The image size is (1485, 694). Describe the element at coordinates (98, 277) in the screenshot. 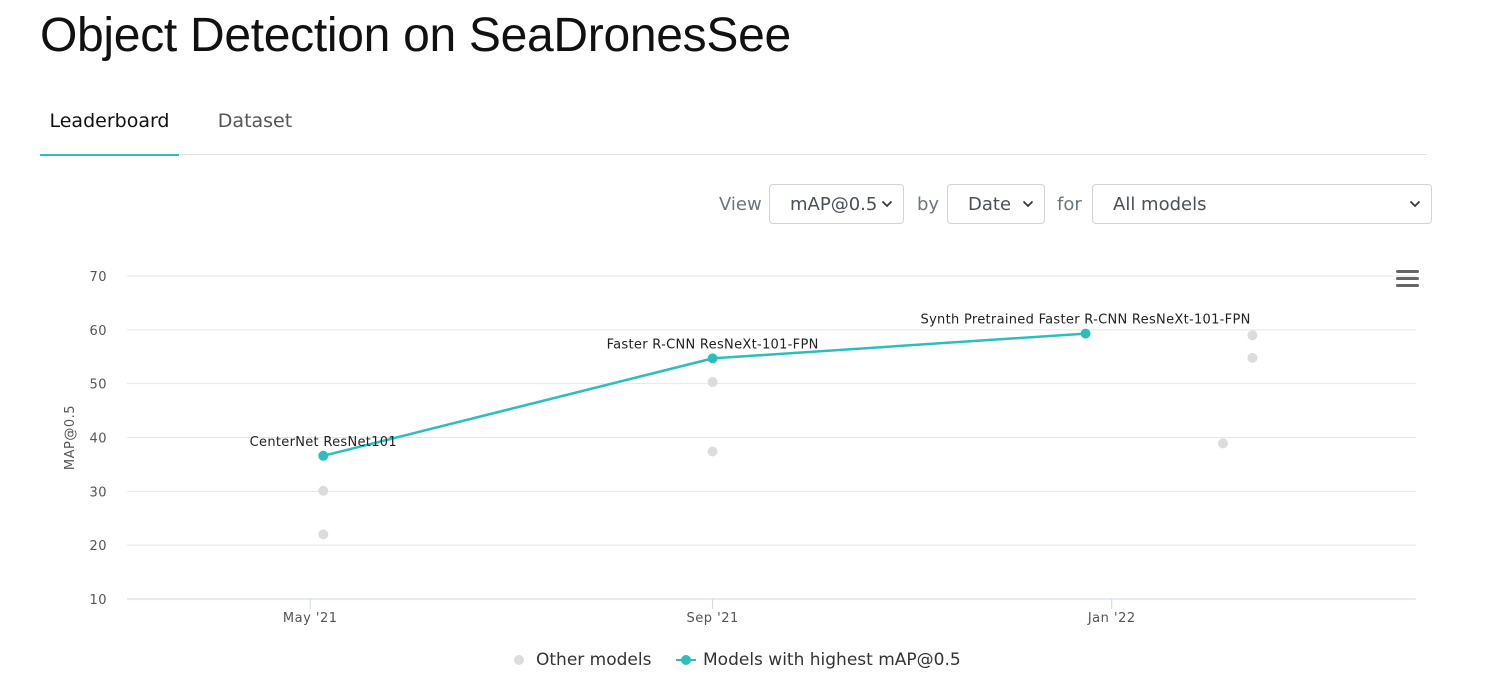

I see `y-tick-label: 70` at that location.